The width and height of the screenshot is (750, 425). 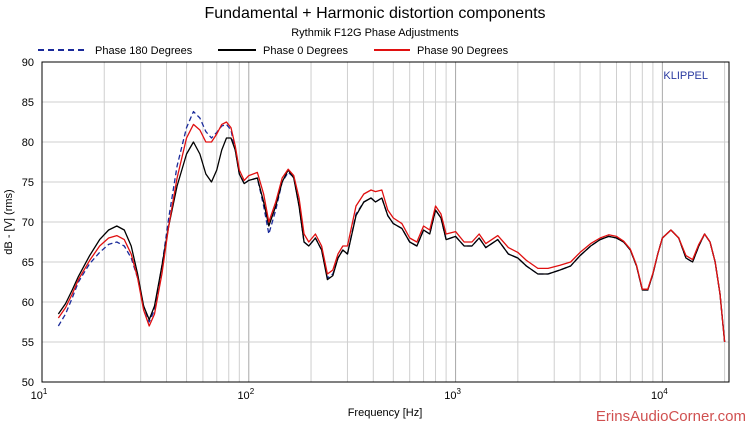 What do you see at coordinates (28, 343) in the screenshot?
I see `y-tick-label: 55` at bounding box center [28, 343].